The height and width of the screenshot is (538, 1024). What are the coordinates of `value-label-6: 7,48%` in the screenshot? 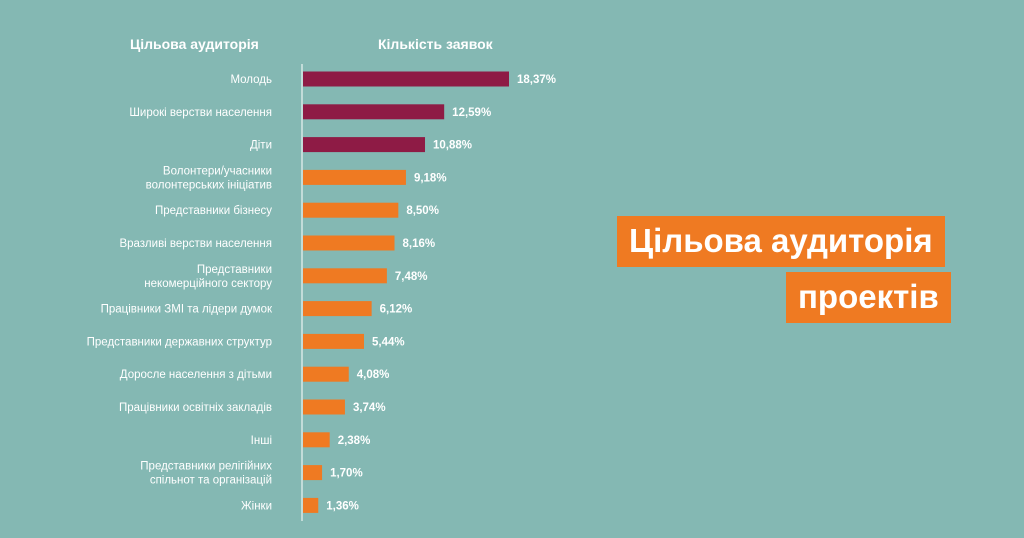 It's located at (411, 277).